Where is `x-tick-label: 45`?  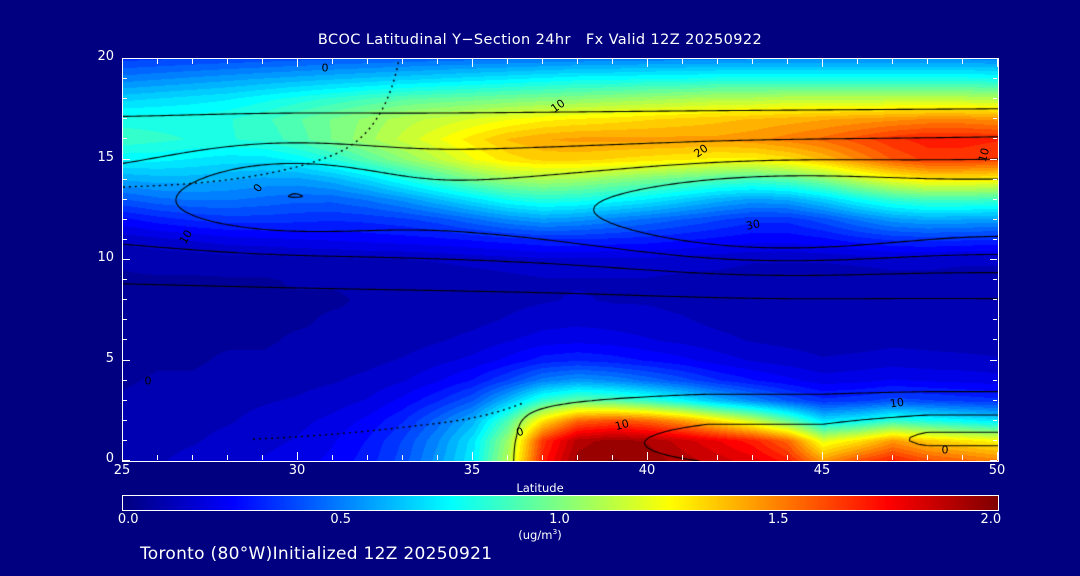 x-tick-label: 45 is located at coordinates (822, 470).